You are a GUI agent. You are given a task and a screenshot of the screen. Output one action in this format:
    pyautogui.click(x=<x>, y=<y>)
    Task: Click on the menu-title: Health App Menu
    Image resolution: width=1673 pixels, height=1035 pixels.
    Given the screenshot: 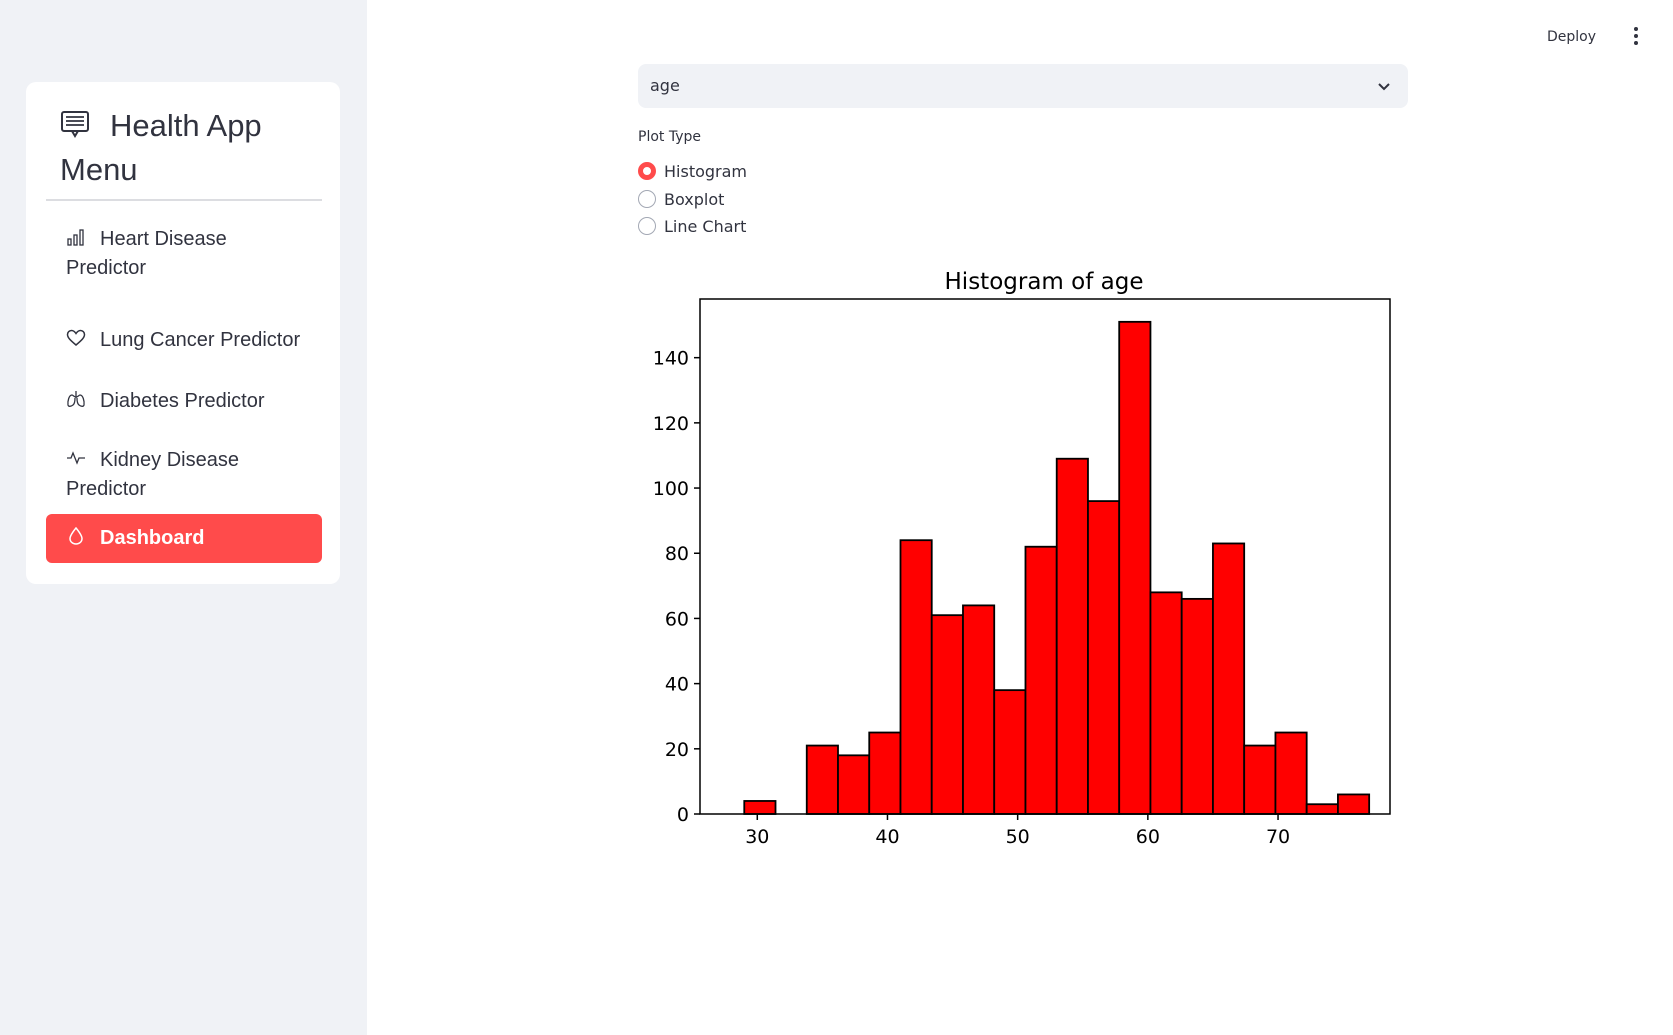 What is the action you would take?
    pyautogui.click(x=195, y=148)
    